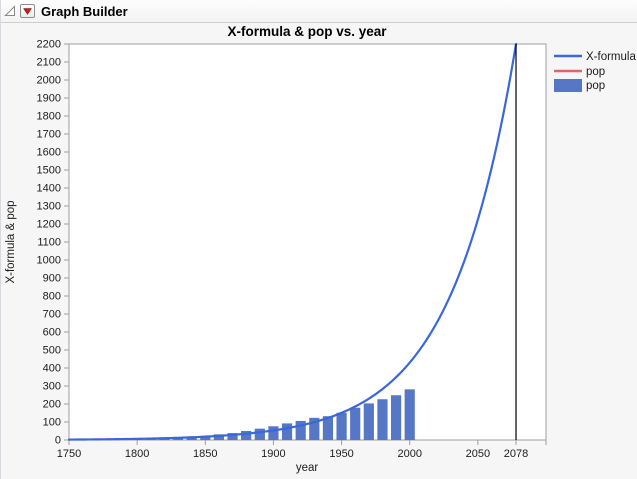  Describe the element at coordinates (11, 241) in the screenshot. I see `y-axis-title: X-formula & pop` at that location.